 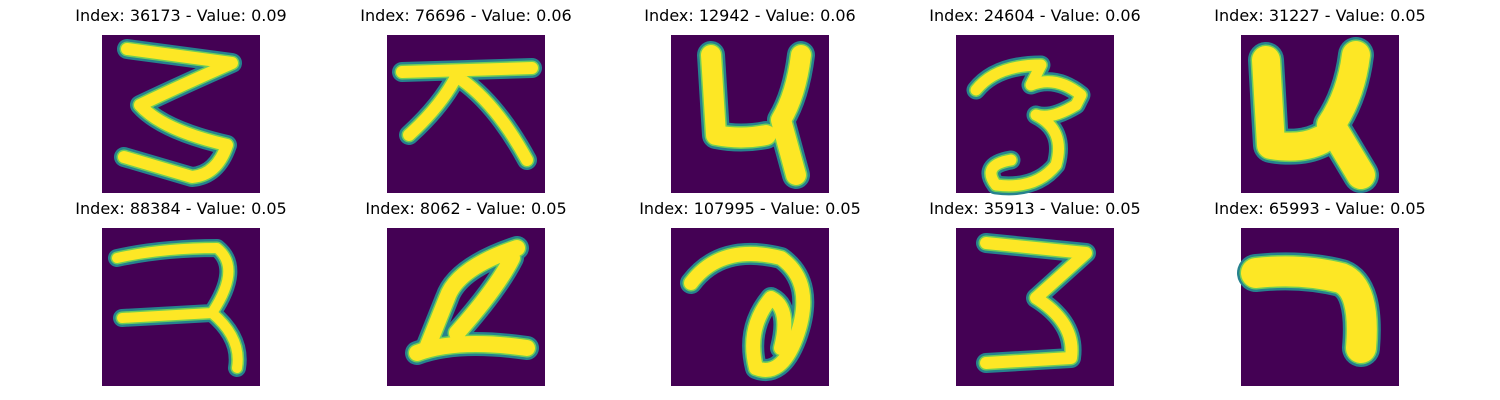 I want to click on panel-title: Index: 65993 - Value: 0.05, so click(x=1319, y=208).